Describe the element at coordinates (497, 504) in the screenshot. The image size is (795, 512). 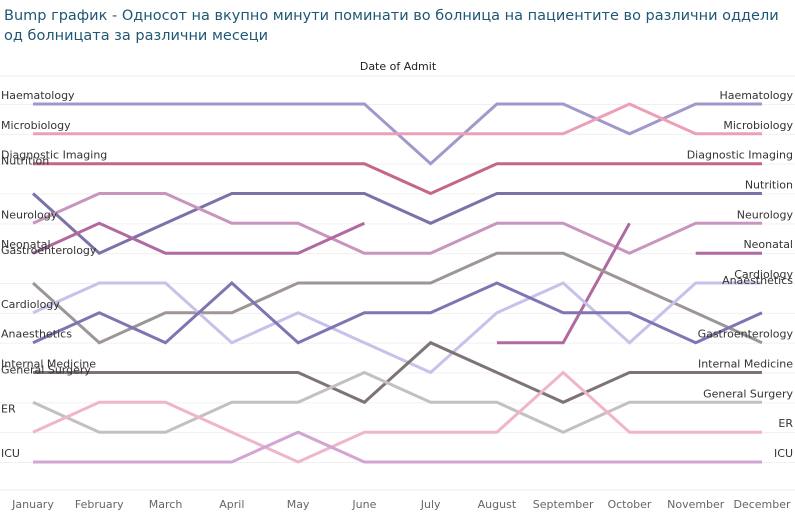
I see `x-tick-label: August` at that location.